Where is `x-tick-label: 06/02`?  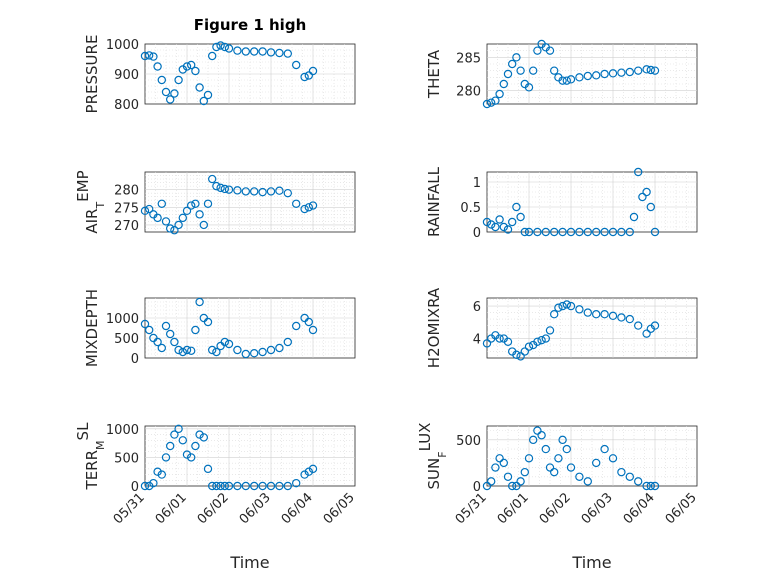
x-tick-label: 06/02 is located at coordinates (213, 508).